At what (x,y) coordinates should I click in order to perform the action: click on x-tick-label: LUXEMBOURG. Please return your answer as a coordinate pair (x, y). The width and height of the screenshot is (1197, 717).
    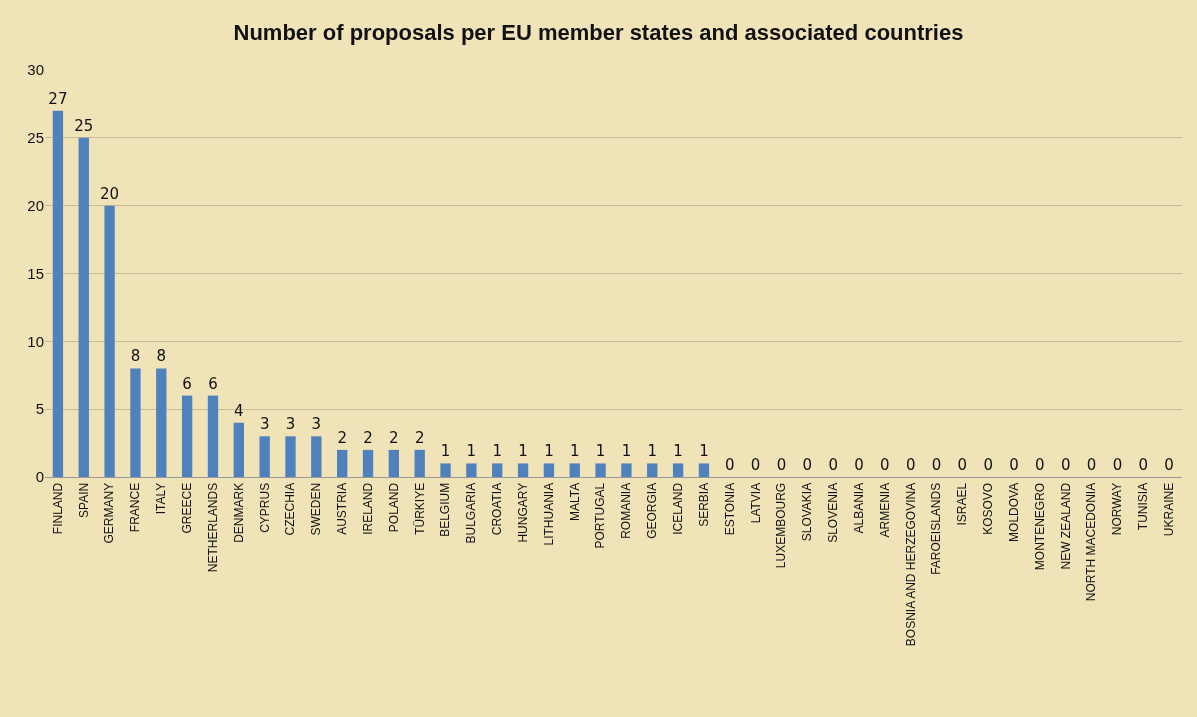
    Looking at the image, I should click on (781, 525).